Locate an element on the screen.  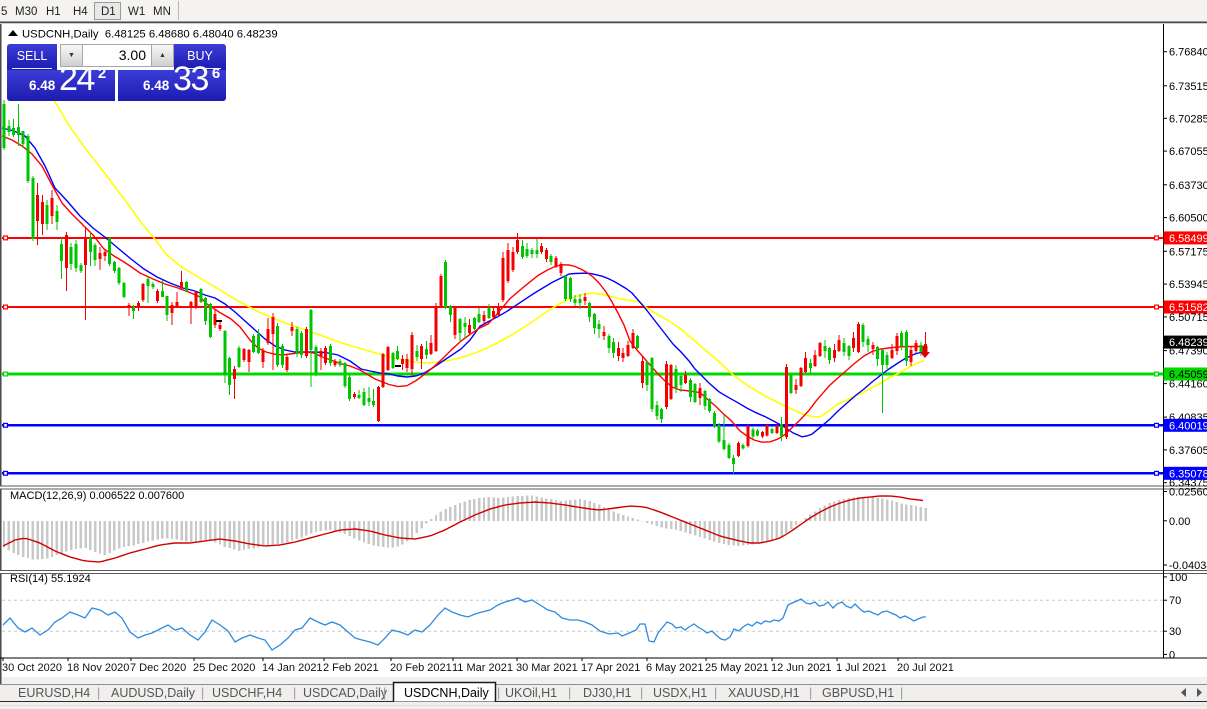
svg-text: DJ30,H1 is located at coordinates (607, 693).